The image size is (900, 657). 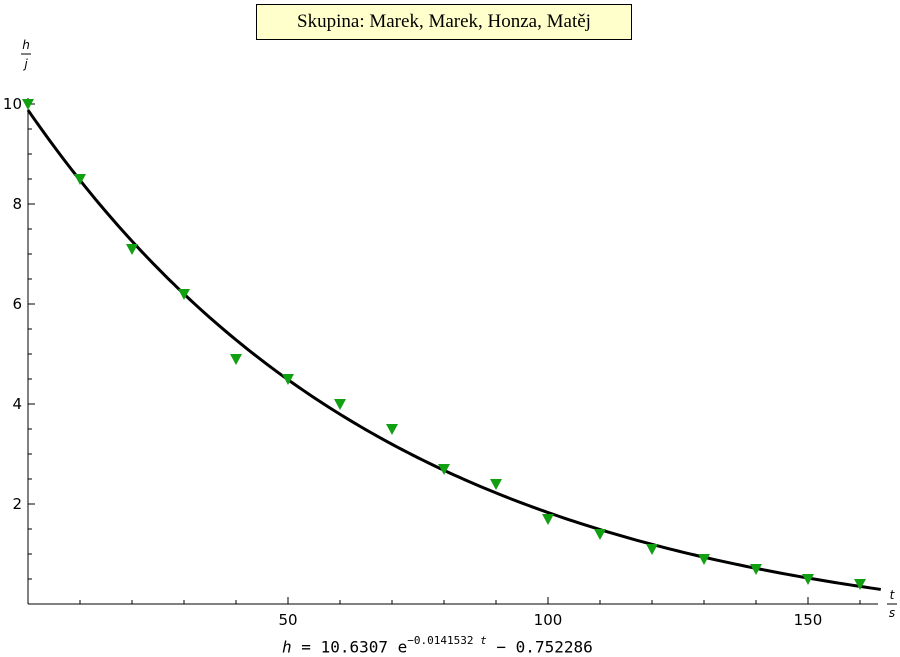 I want to click on formula-exponent-value: −0.0141532, so click(x=440, y=640).